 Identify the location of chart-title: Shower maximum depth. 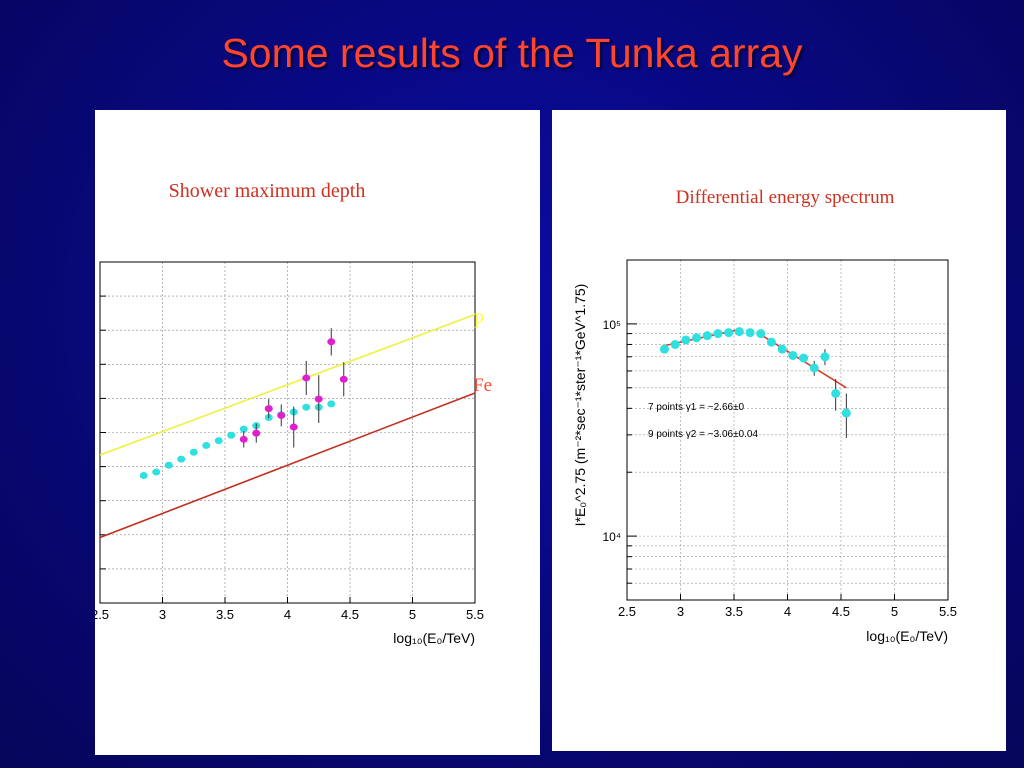
(267, 191).